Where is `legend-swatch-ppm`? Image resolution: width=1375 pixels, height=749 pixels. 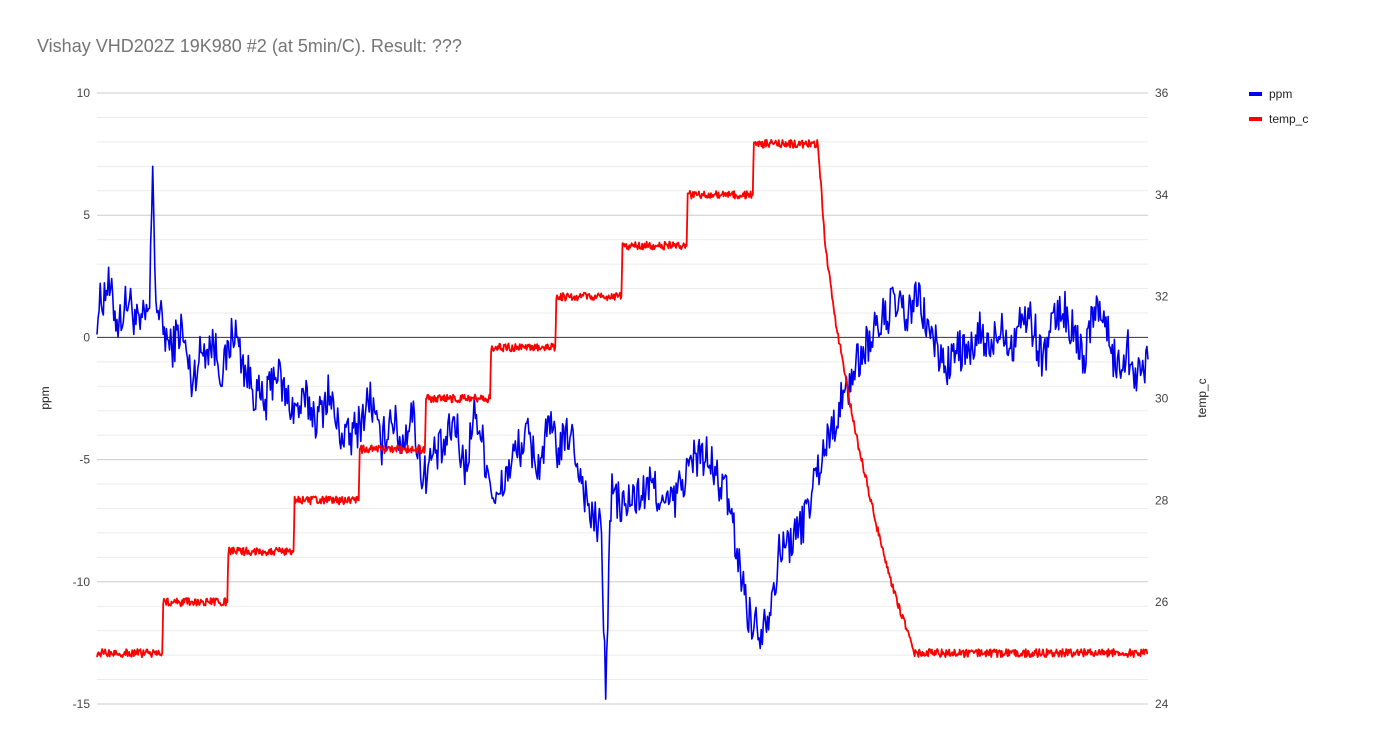 legend-swatch-ppm is located at coordinates (1255, 94).